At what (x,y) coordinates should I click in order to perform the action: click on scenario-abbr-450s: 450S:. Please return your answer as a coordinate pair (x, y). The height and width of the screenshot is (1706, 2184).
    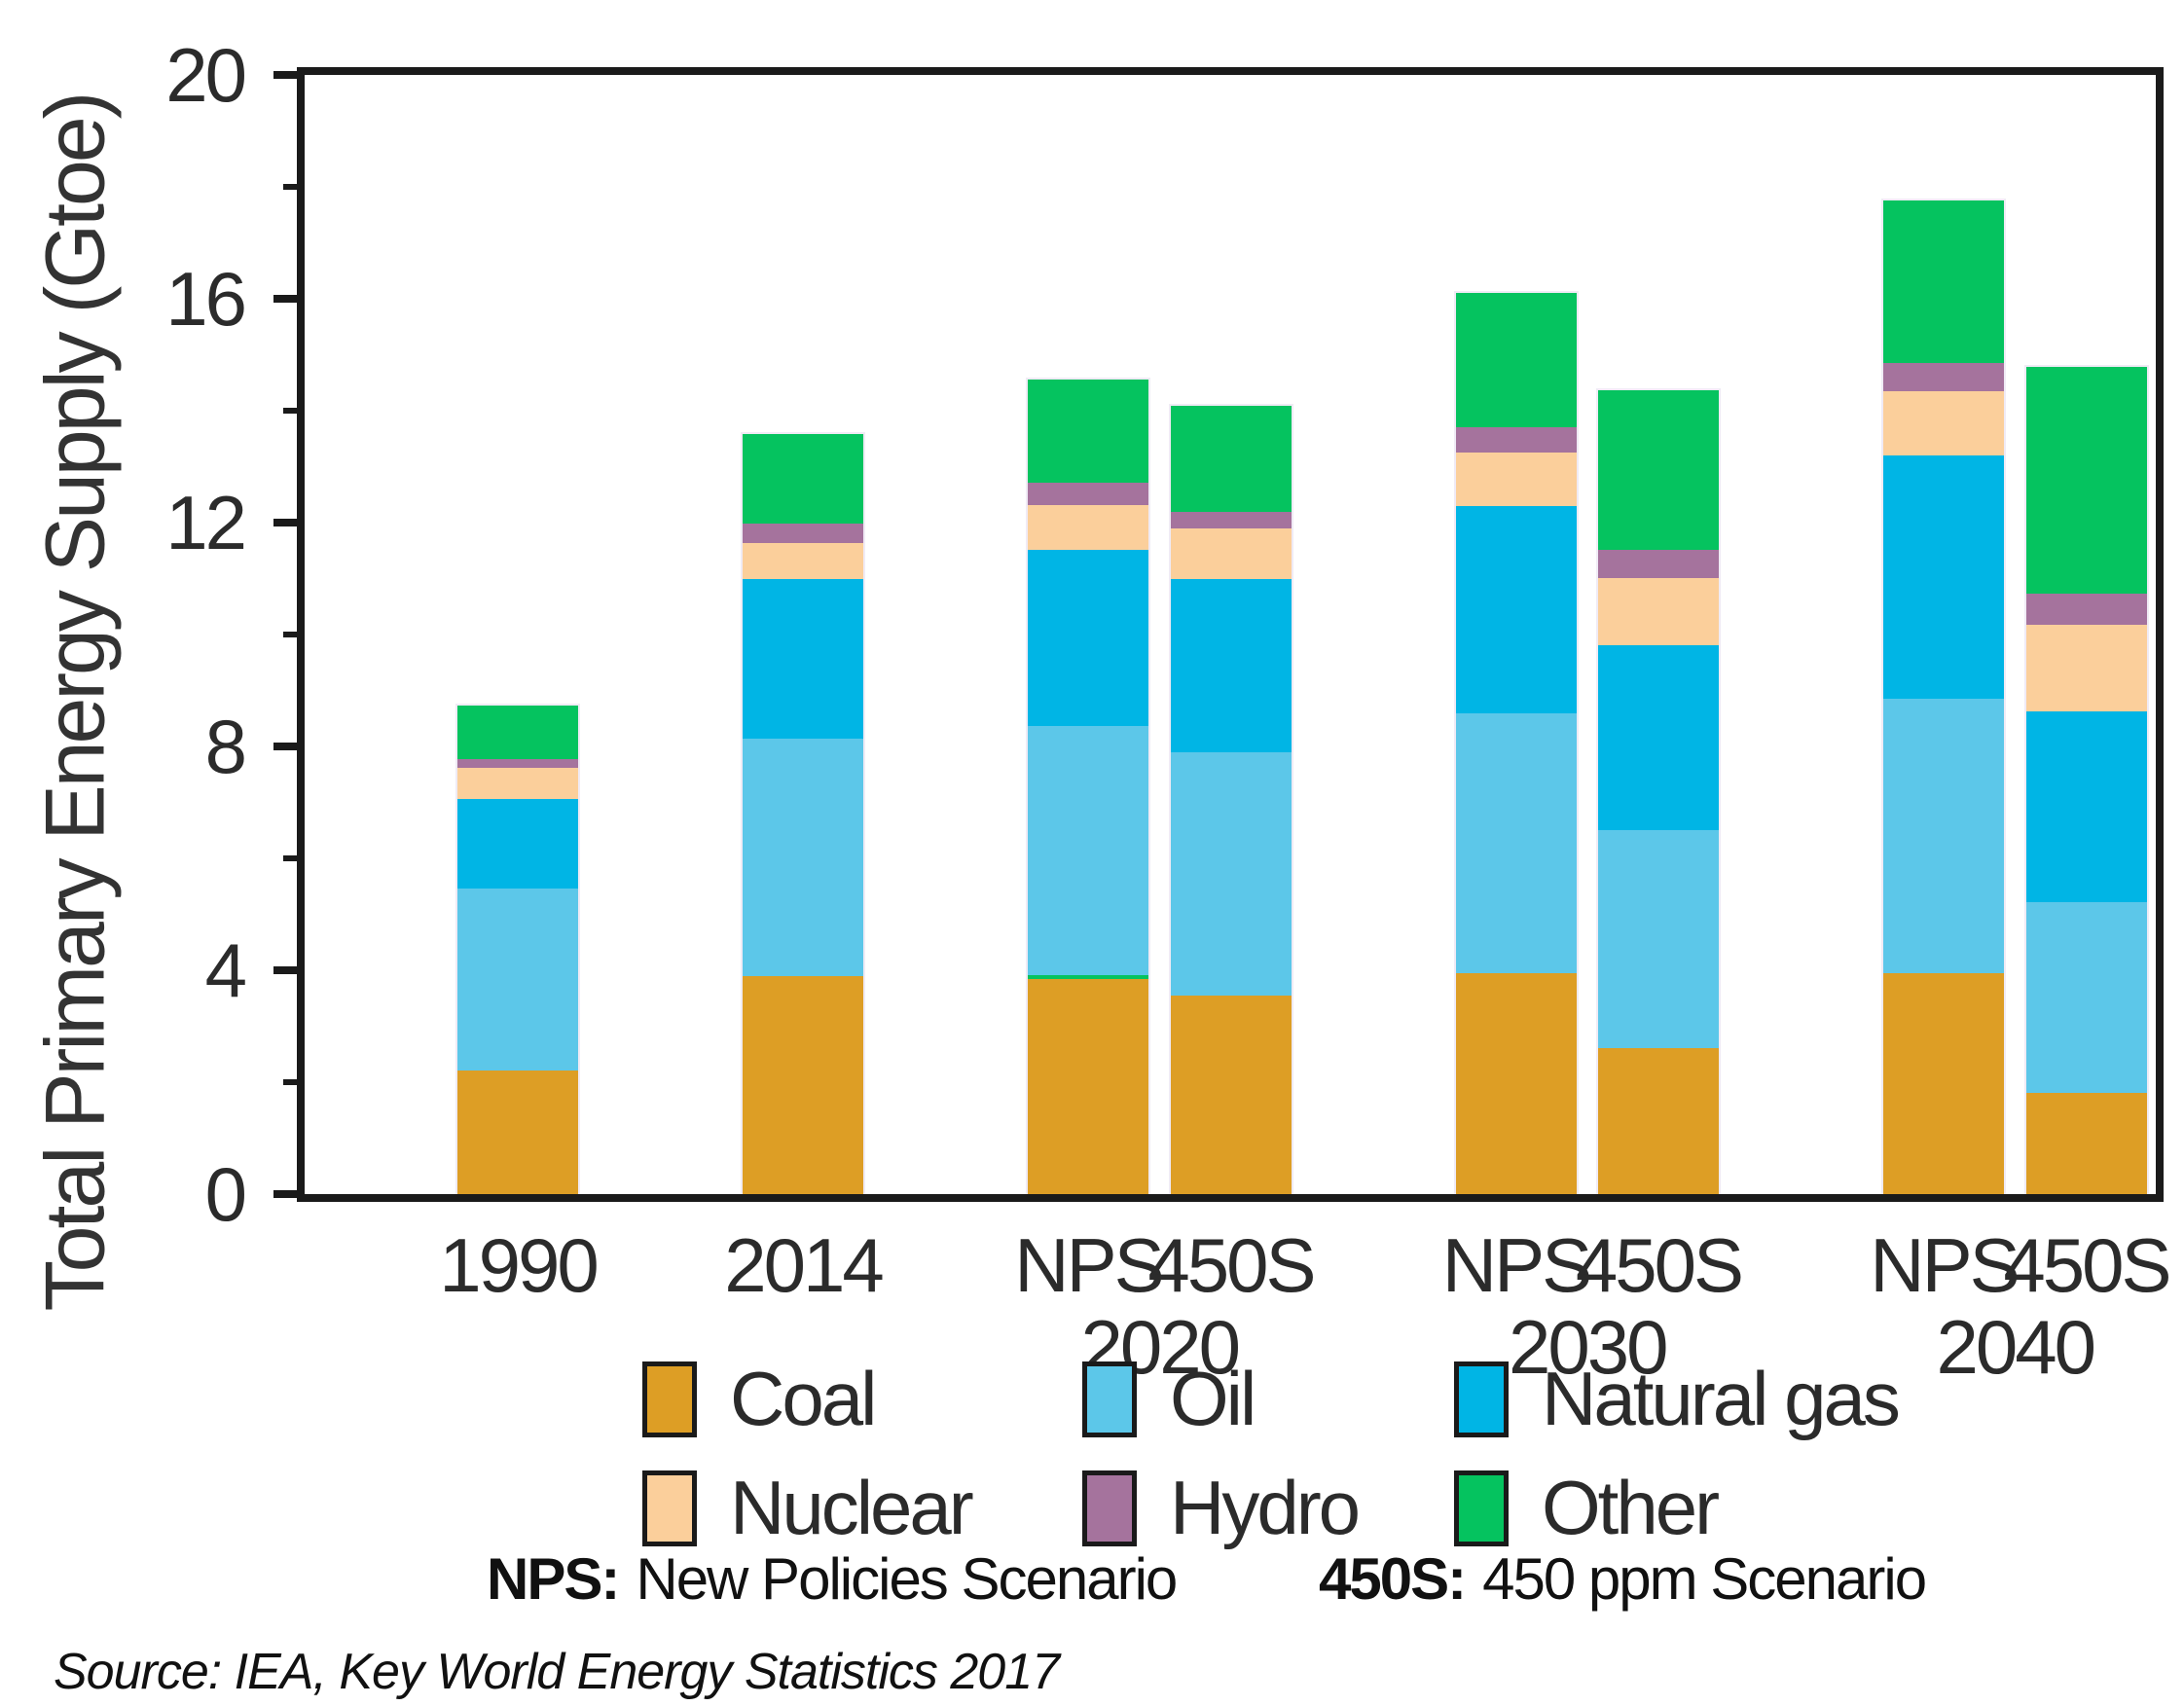
    Looking at the image, I should click on (1393, 1579).